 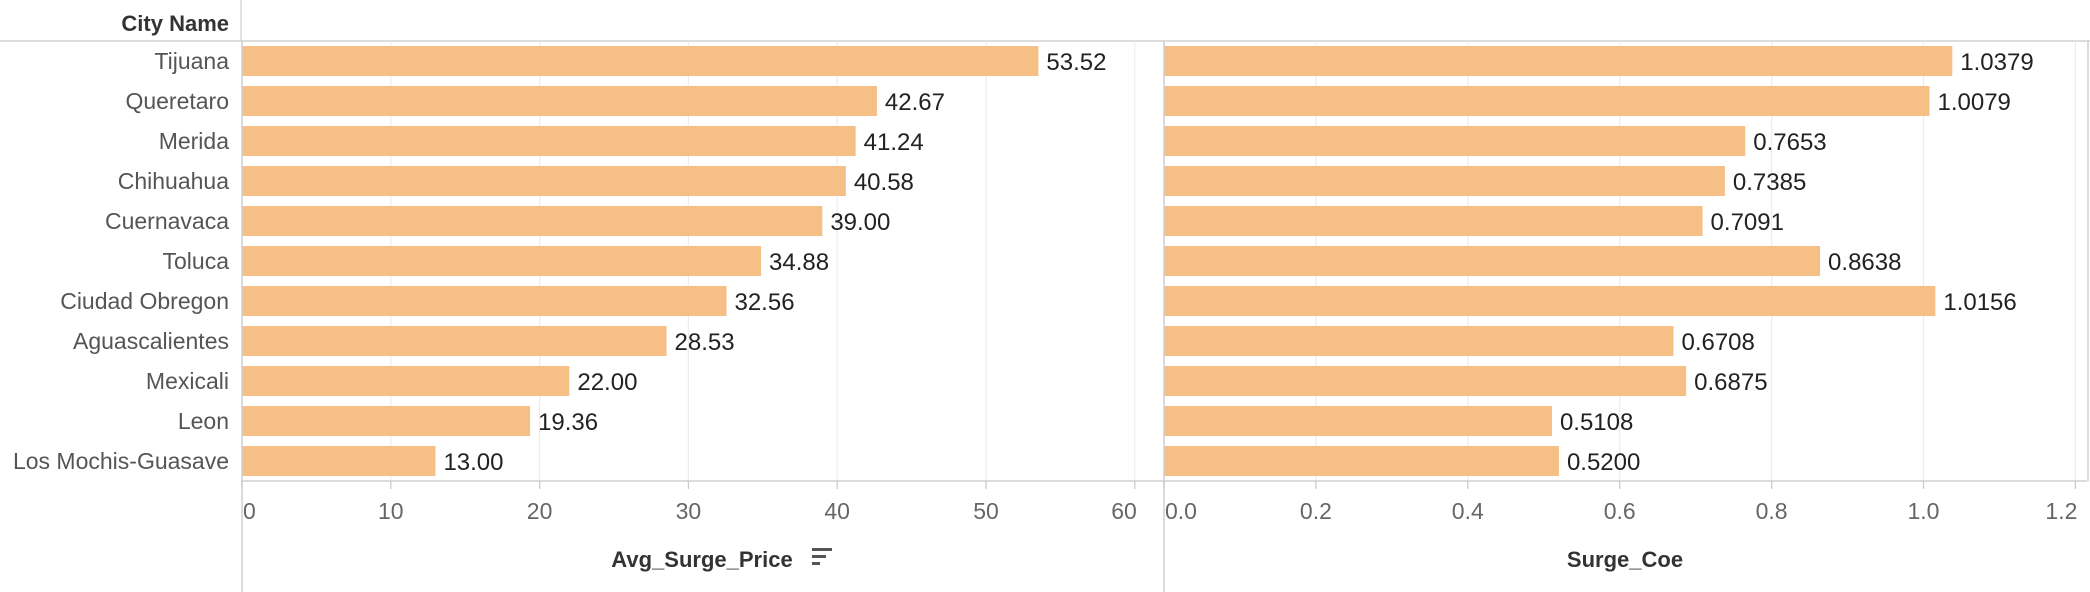 What do you see at coordinates (1789, 142) in the screenshot?
I see `bar-value-label: 0.7653` at bounding box center [1789, 142].